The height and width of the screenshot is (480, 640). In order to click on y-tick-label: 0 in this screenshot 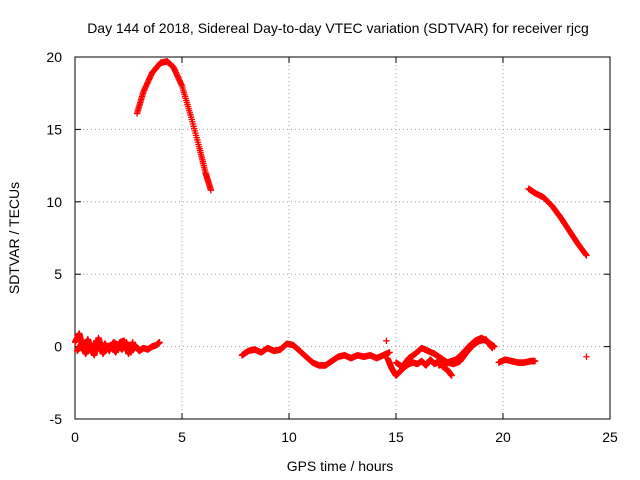, I will do `click(58, 347)`.